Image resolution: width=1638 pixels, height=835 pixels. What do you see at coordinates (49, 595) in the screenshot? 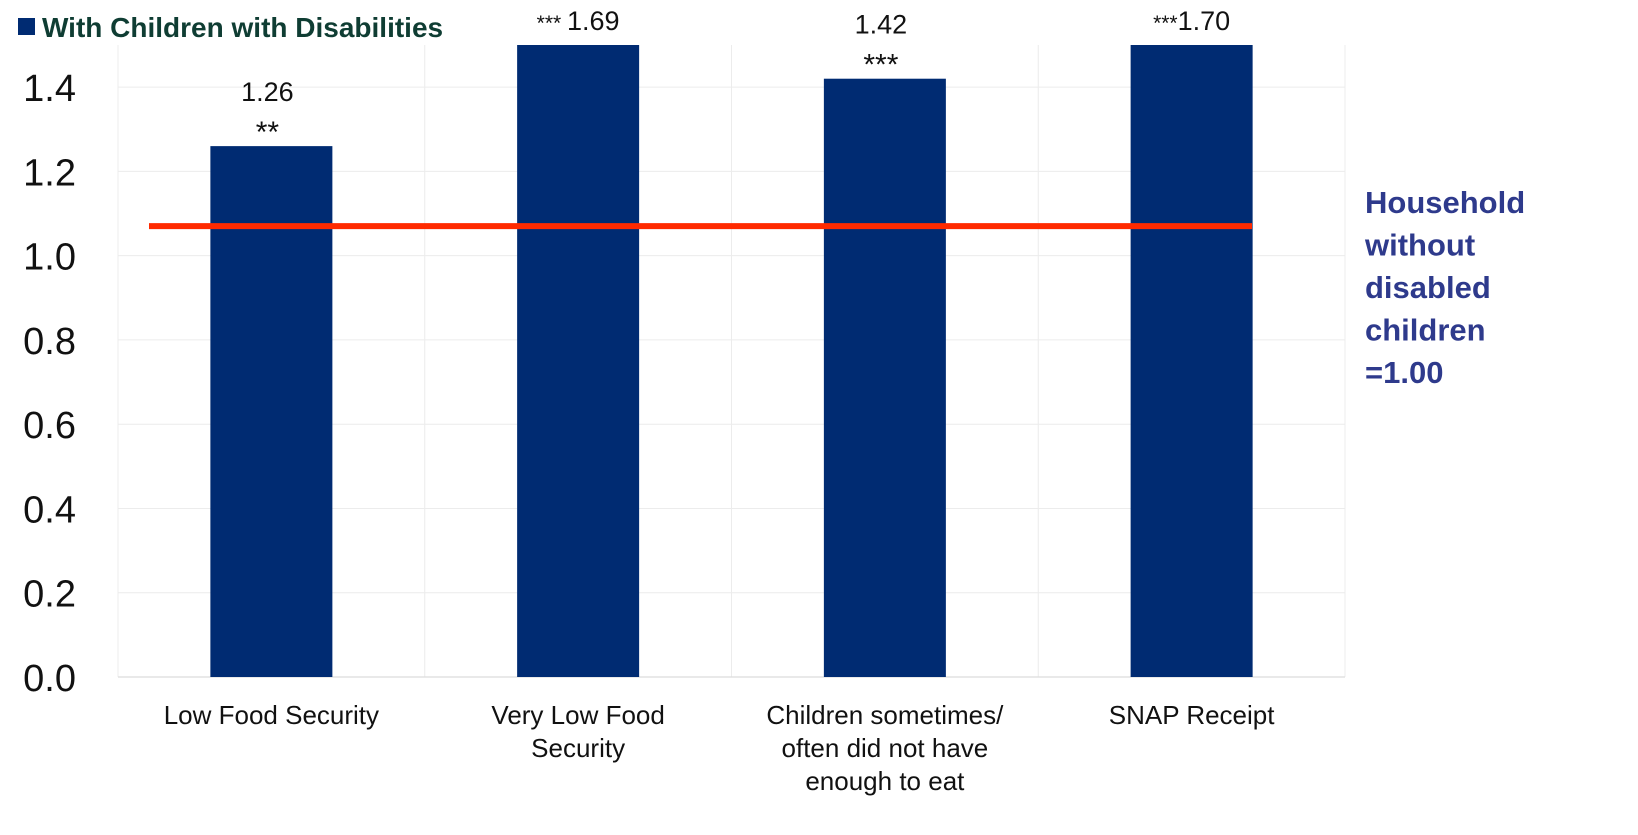
I see `y-tick-label: 0.2` at bounding box center [49, 595].